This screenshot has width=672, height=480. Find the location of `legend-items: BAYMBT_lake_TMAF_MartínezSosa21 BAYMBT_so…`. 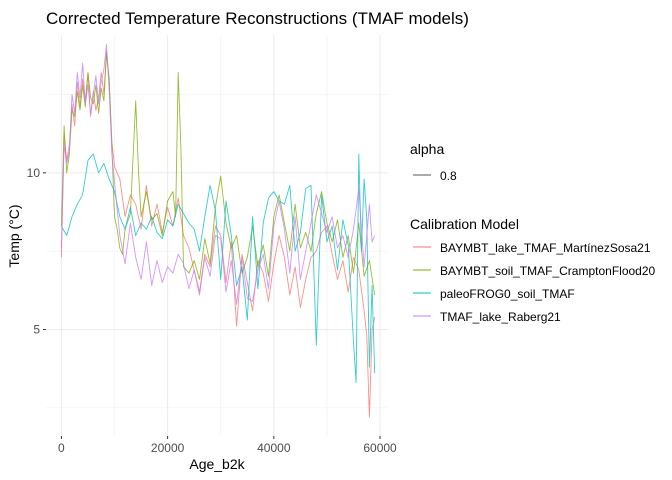

legend-items: BAYMBT_lake_TMAF_MartínezSosa21 BAYMBT_so… is located at coordinates (534, 282).